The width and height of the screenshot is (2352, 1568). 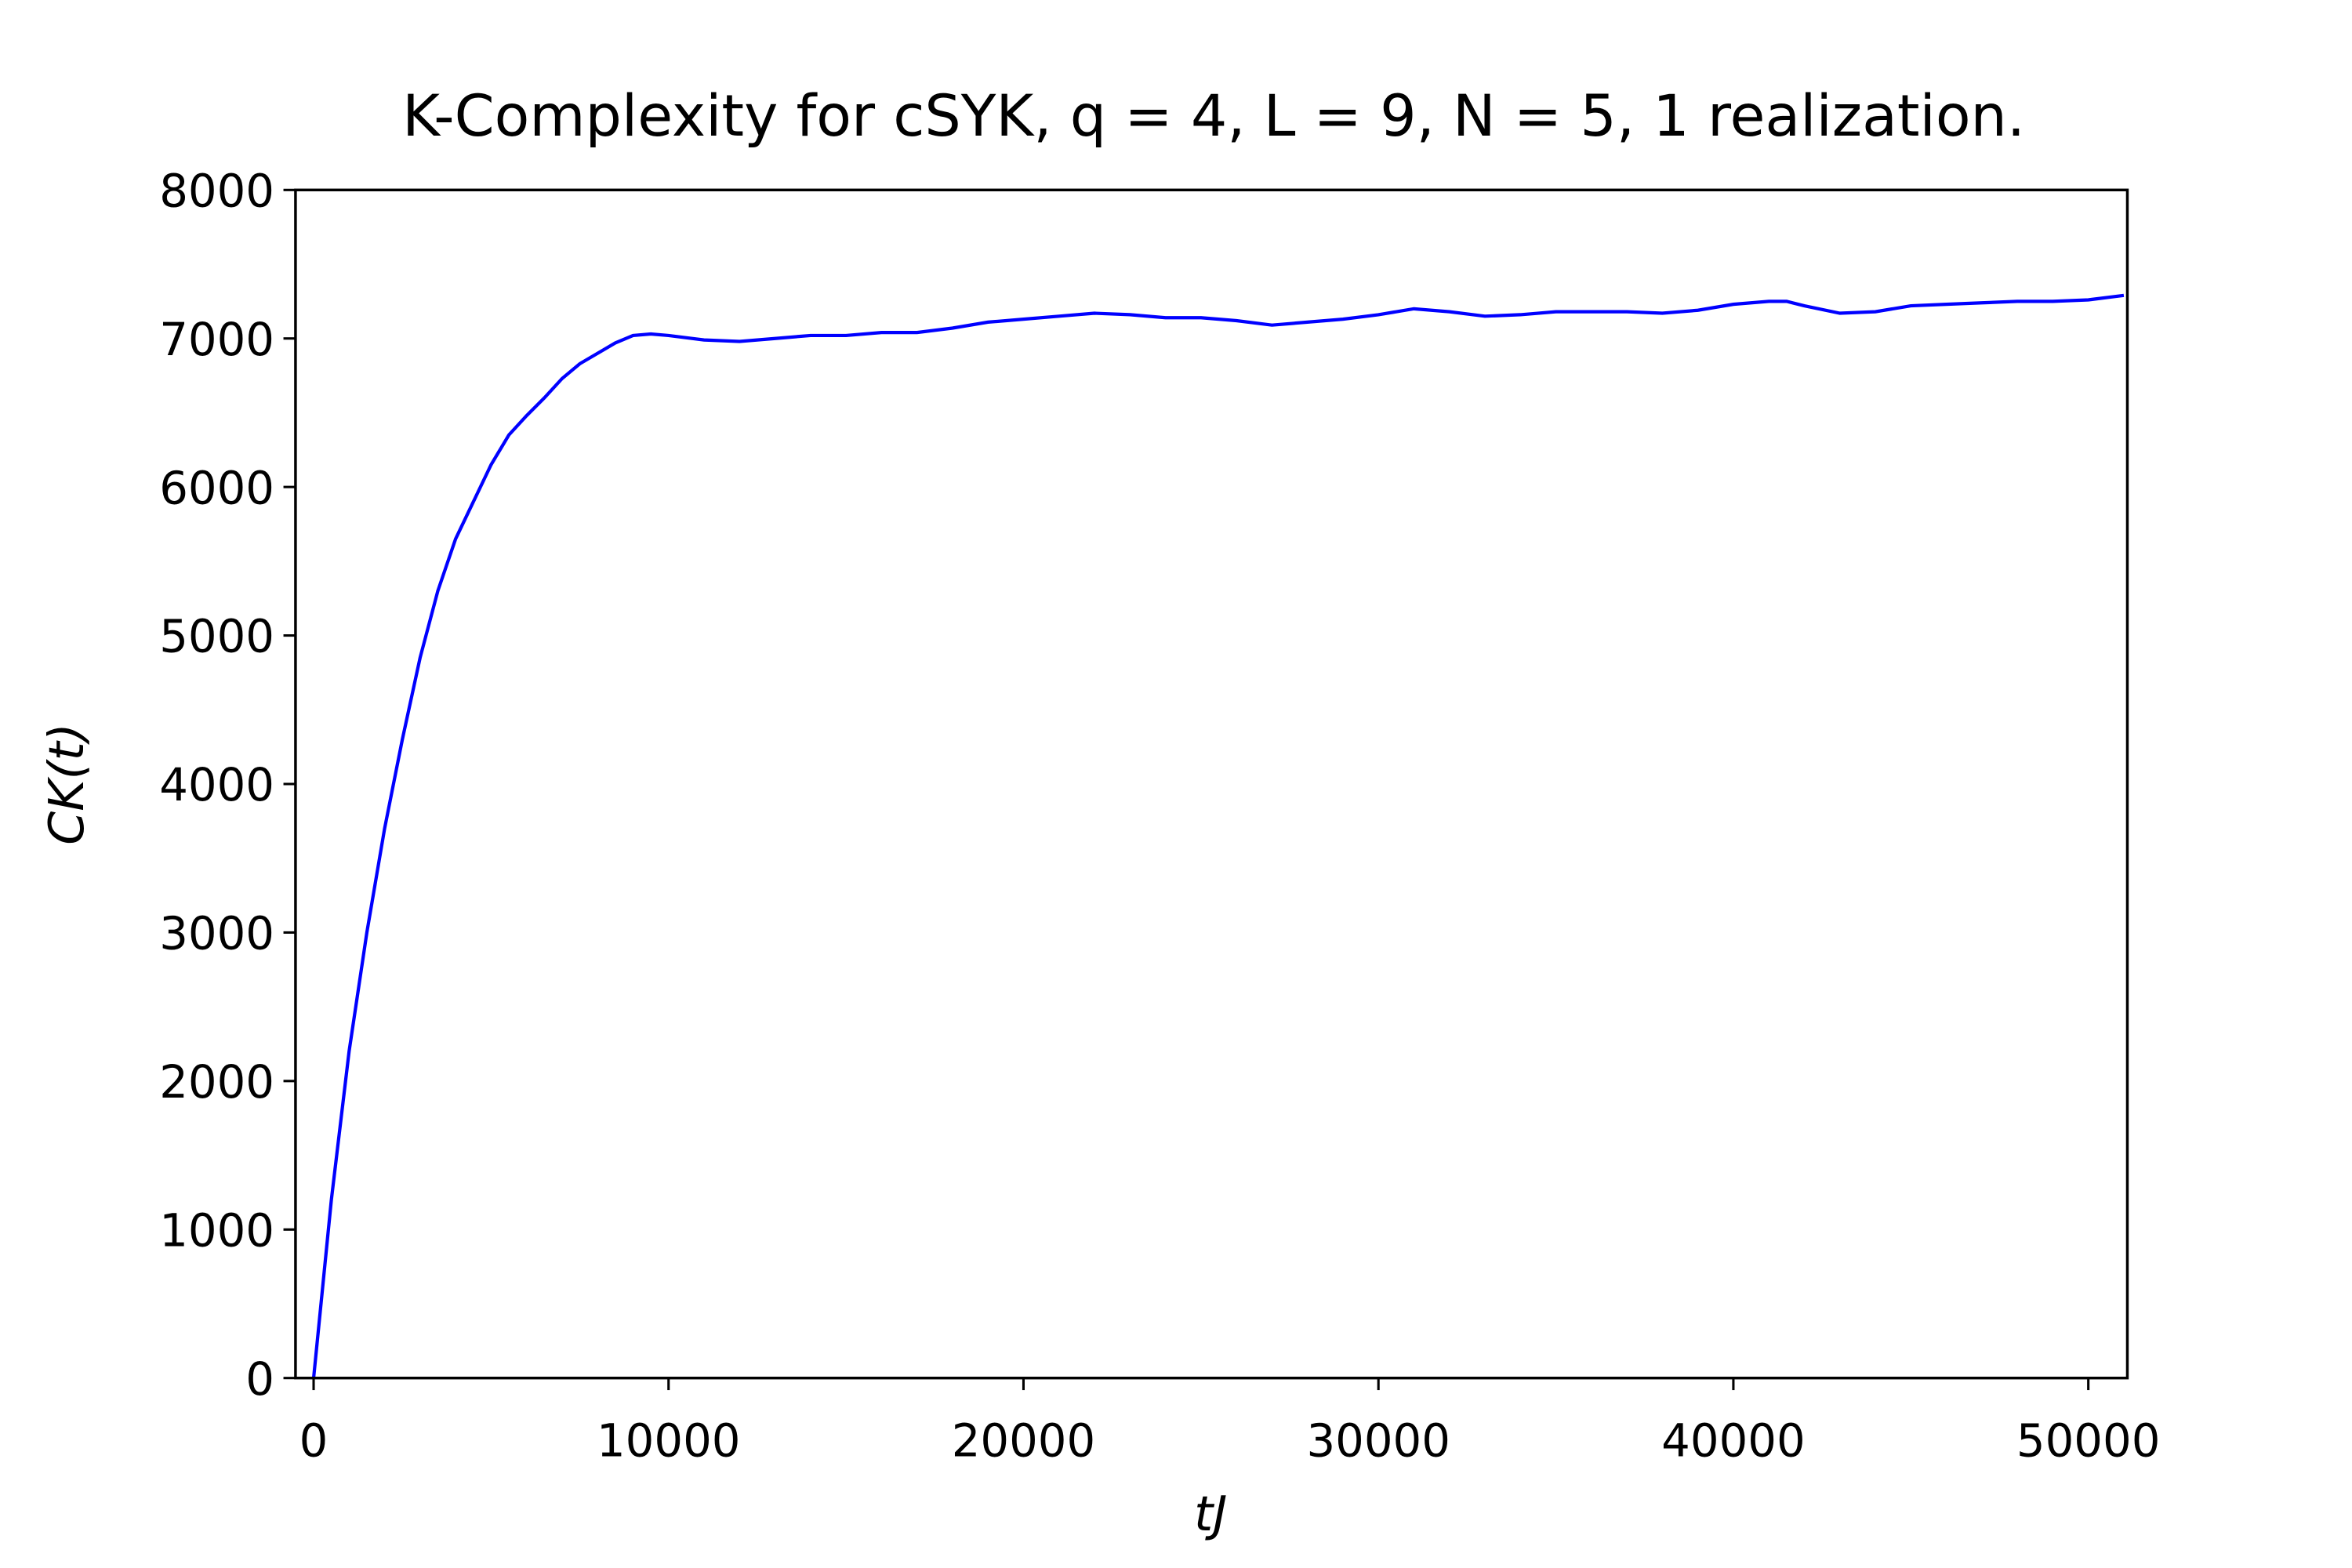 What do you see at coordinates (2088, 1441) in the screenshot?
I see `x-tick-label: 50000` at bounding box center [2088, 1441].